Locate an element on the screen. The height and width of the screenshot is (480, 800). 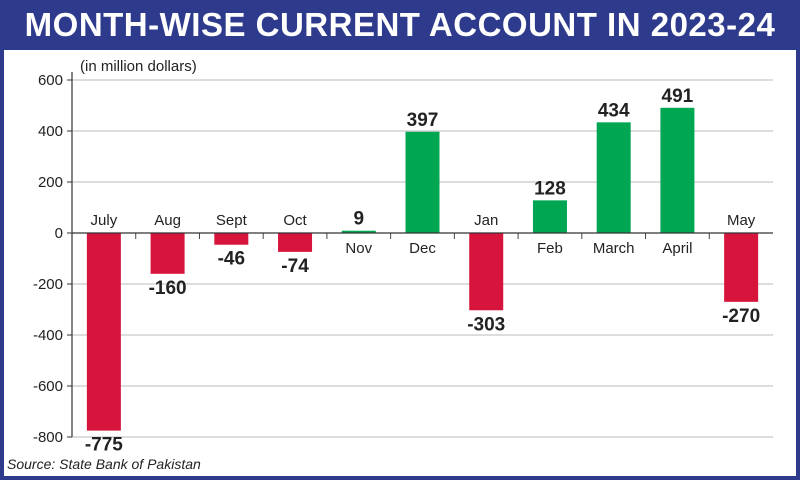
category-label: March is located at coordinates (614, 248).